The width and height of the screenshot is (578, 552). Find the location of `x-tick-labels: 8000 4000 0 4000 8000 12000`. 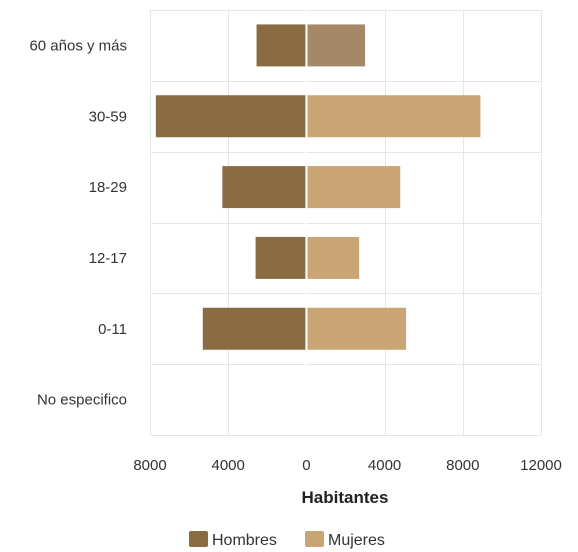

x-tick-labels: 8000 4000 0 4000 8000 12000 is located at coordinates (347, 465).